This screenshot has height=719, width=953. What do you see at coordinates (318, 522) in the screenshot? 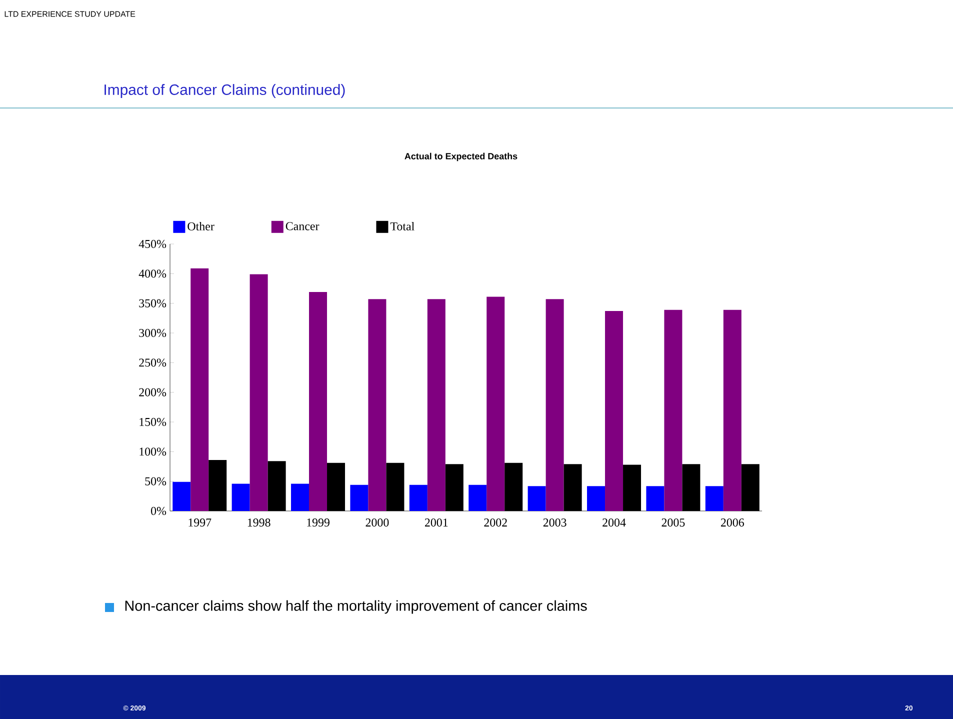
I see `x-tick-label: 1999` at bounding box center [318, 522].